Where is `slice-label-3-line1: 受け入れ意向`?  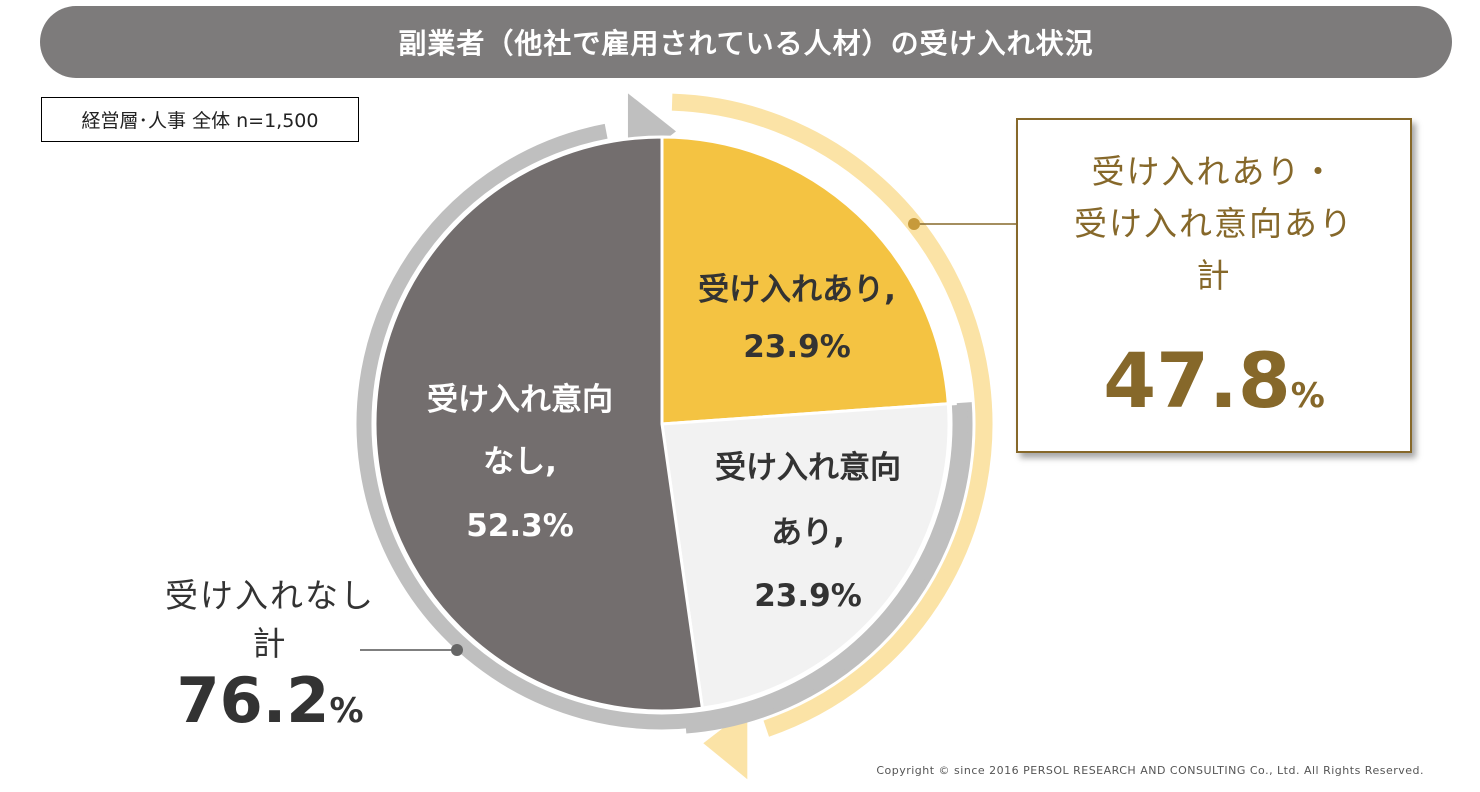 slice-label-3-line1: 受け入れ意向 is located at coordinates (520, 400).